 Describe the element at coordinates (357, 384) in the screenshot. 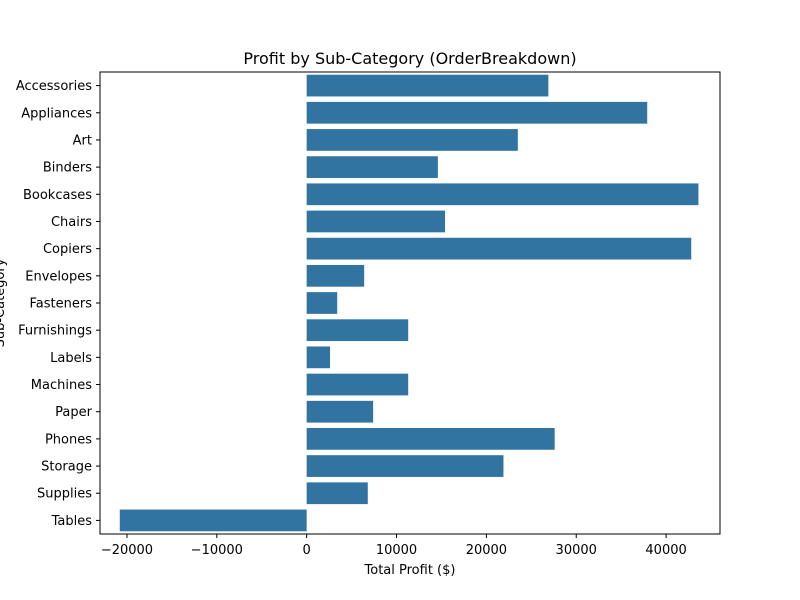

I see `bar-machines` at that location.